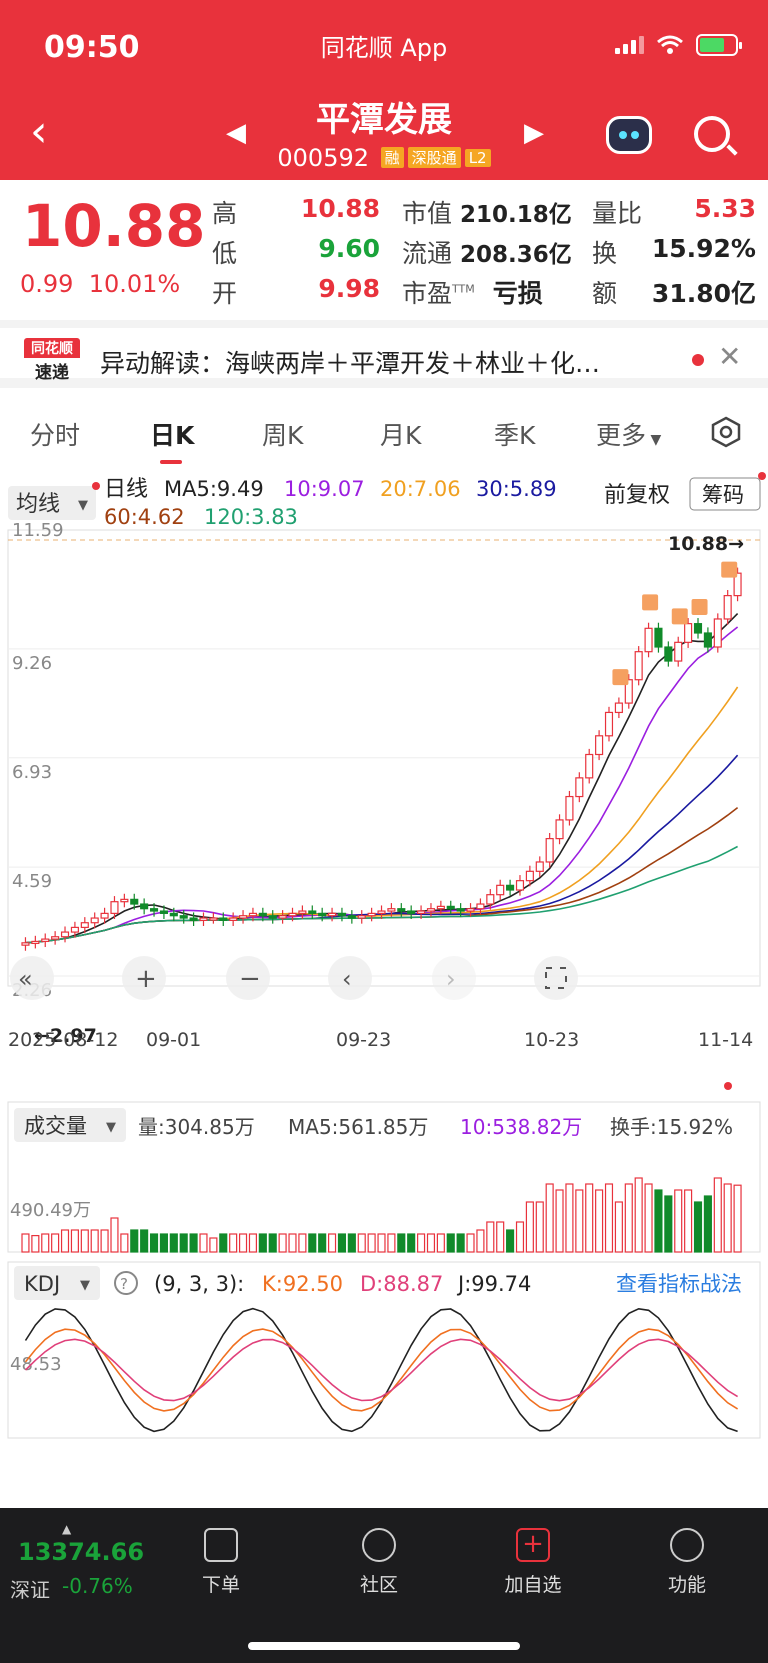 The image size is (768, 1663). I want to click on volume-select-label: 成交量, so click(55, 1126).